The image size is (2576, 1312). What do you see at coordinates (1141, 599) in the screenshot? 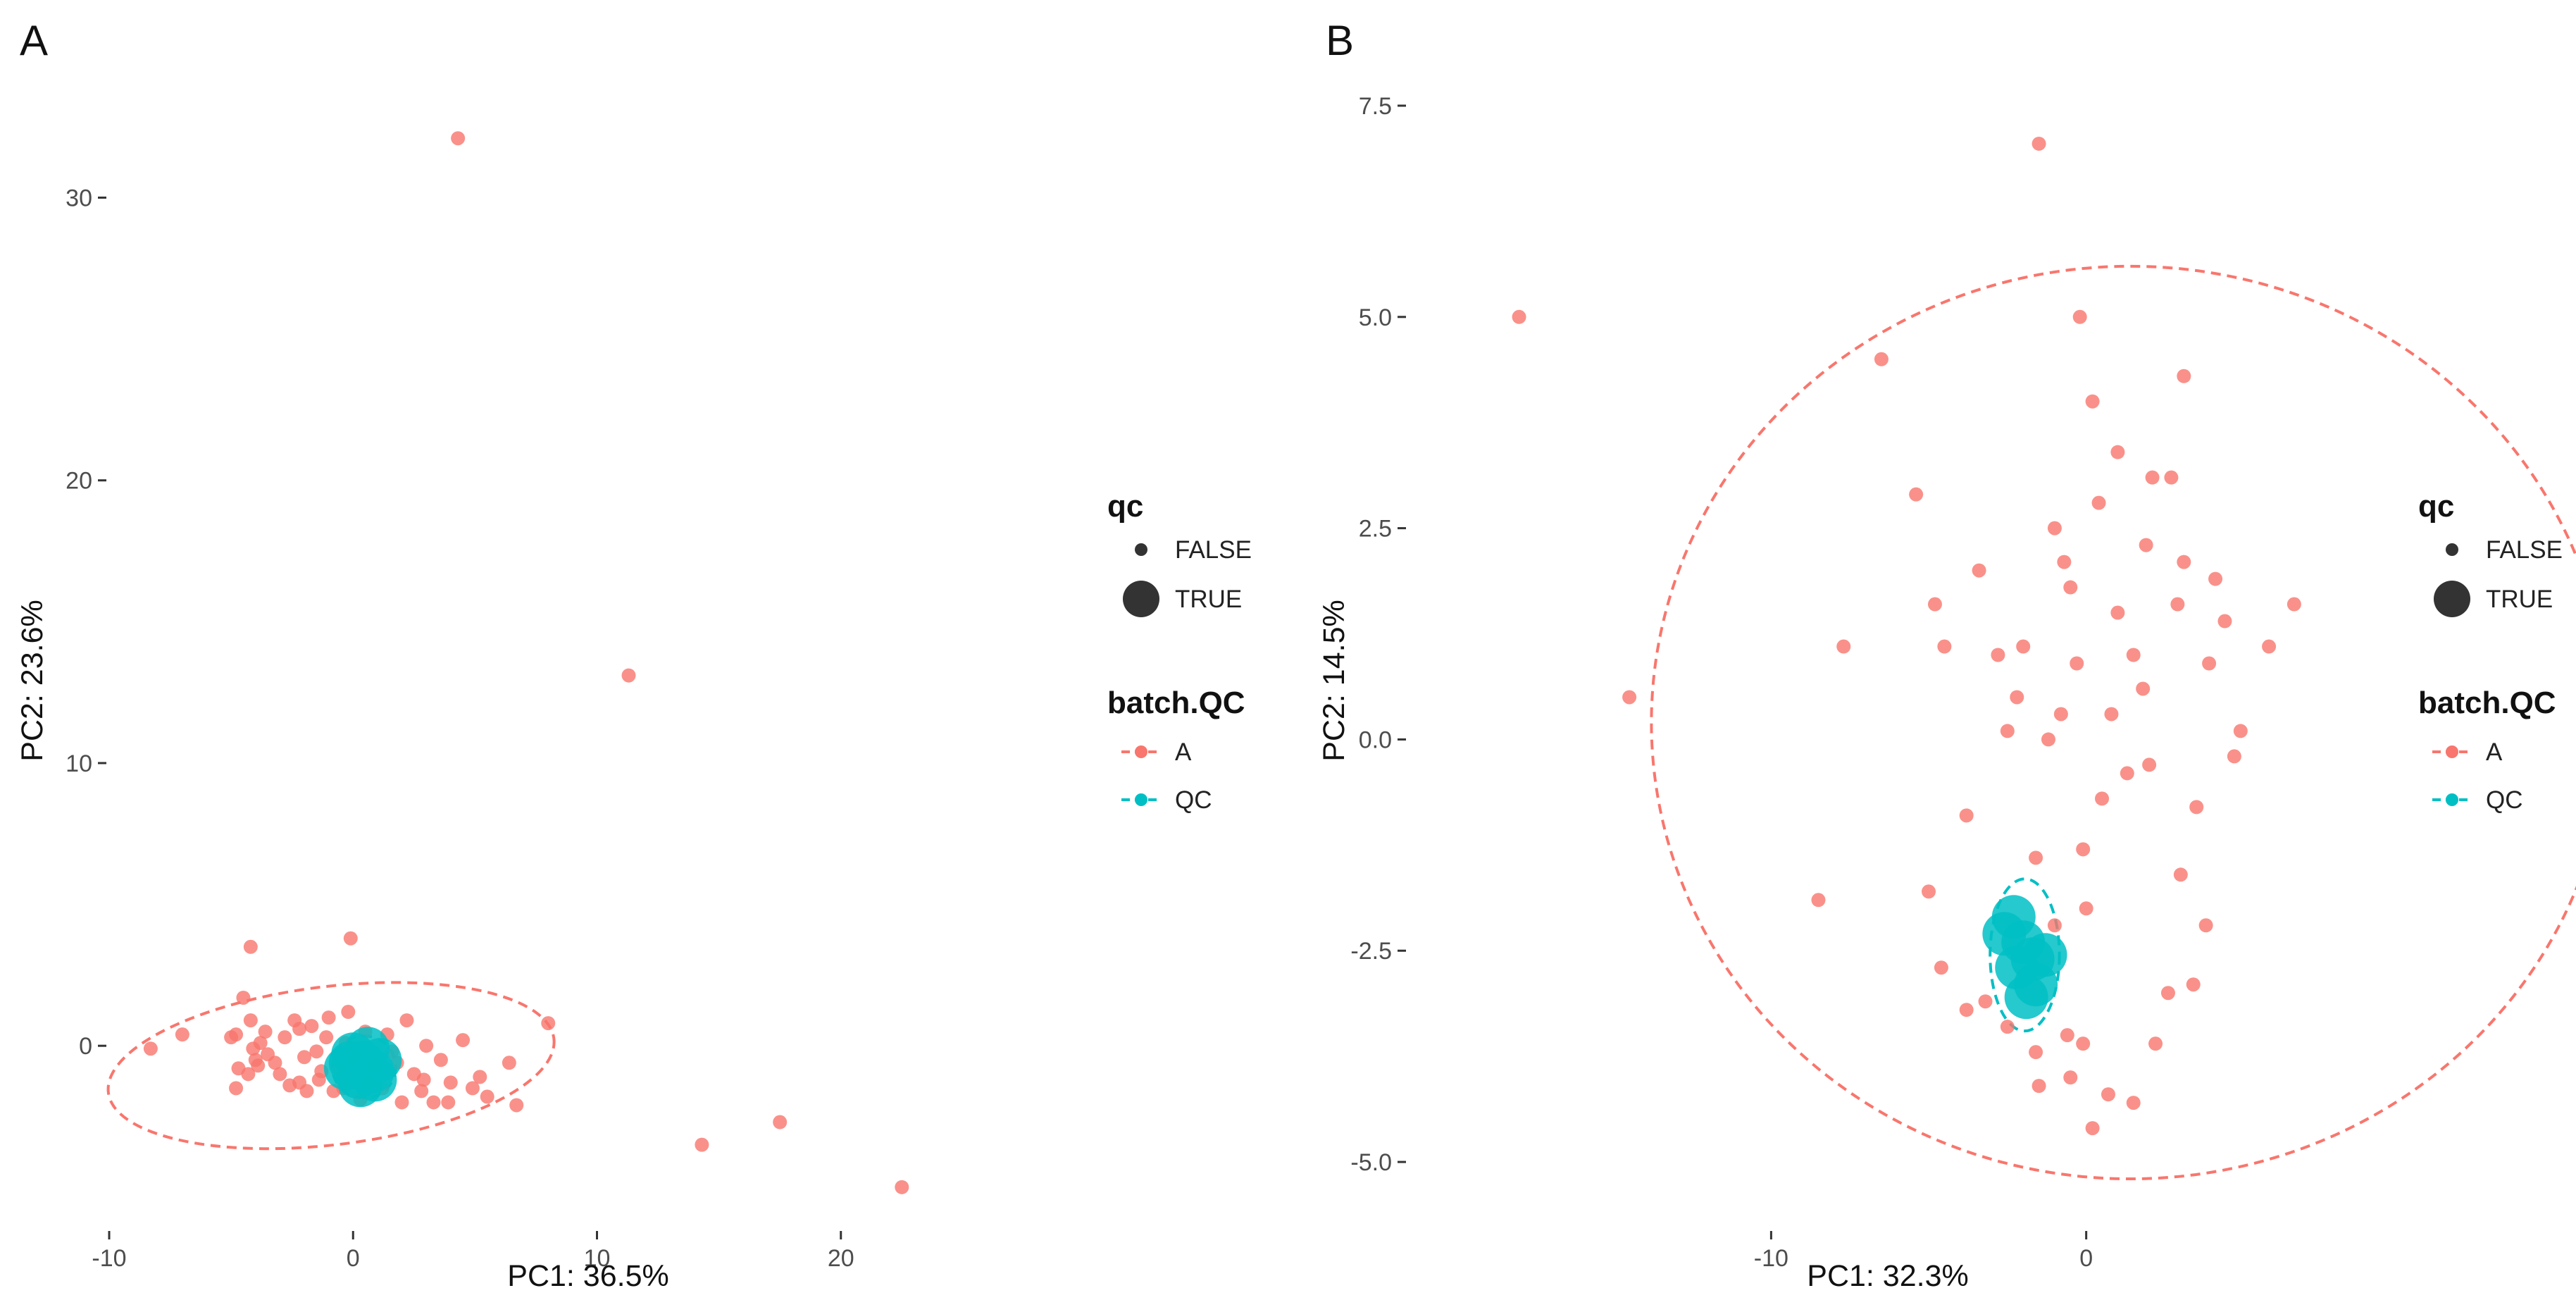
I see `legend-key-true` at bounding box center [1141, 599].